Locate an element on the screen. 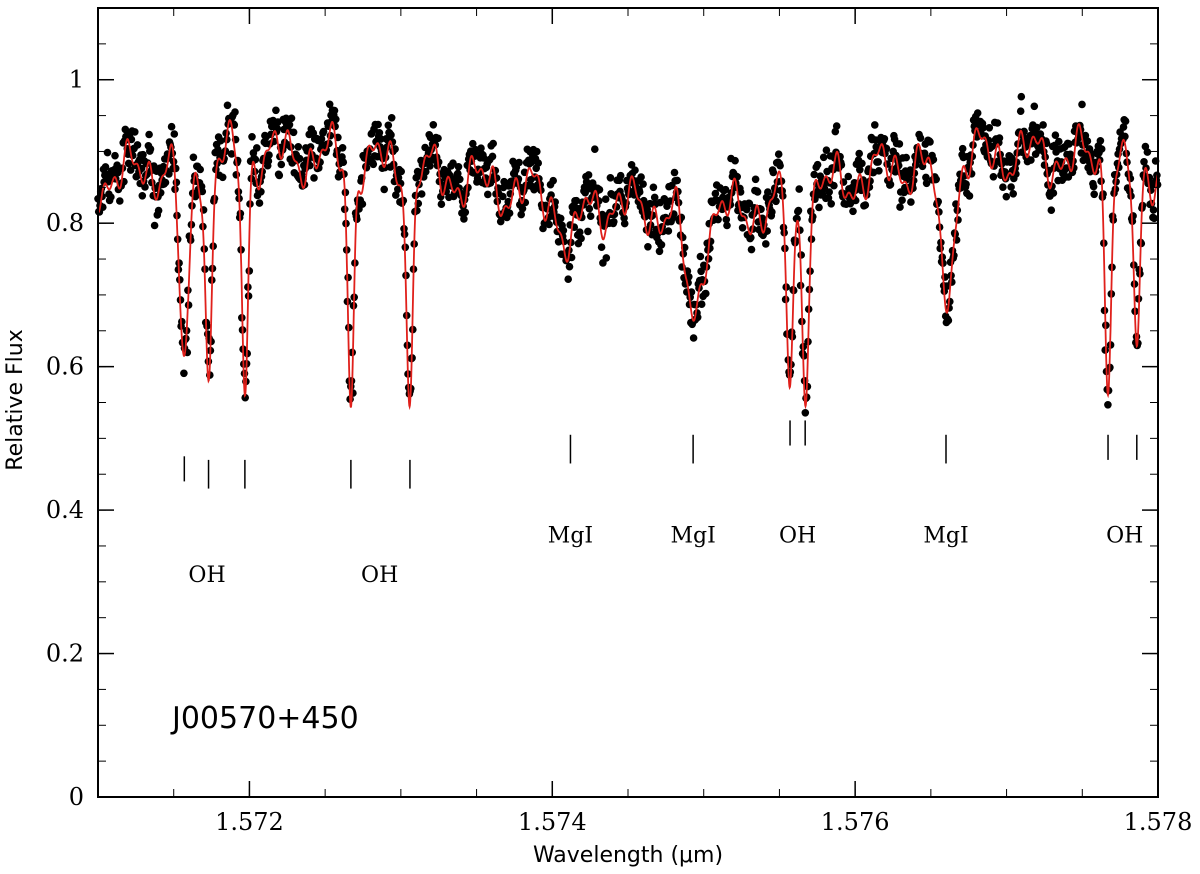  x-tick-label: 1.572 is located at coordinates (249, 822).